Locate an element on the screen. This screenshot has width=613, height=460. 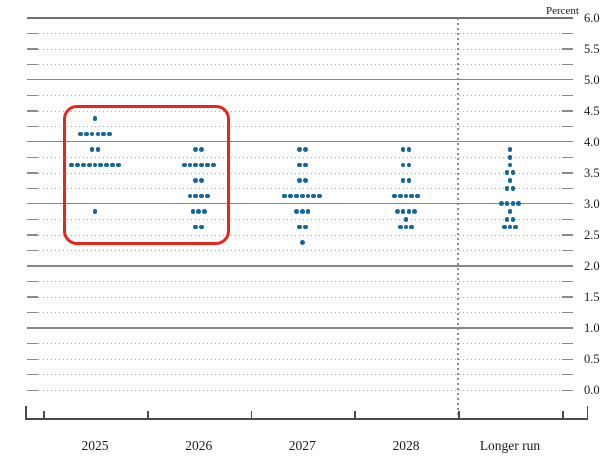
y-tick-left-5.50 is located at coordinates (32, 49).